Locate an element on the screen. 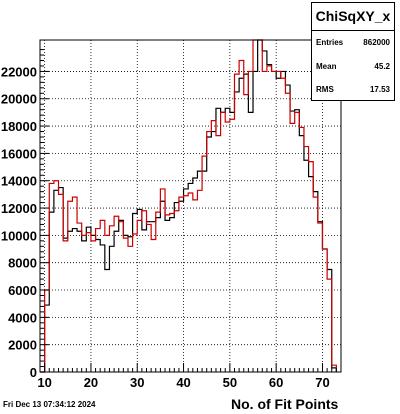 This screenshot has height=414, width=400. x-tick-label: 20 is located at coordinates (91, 382).